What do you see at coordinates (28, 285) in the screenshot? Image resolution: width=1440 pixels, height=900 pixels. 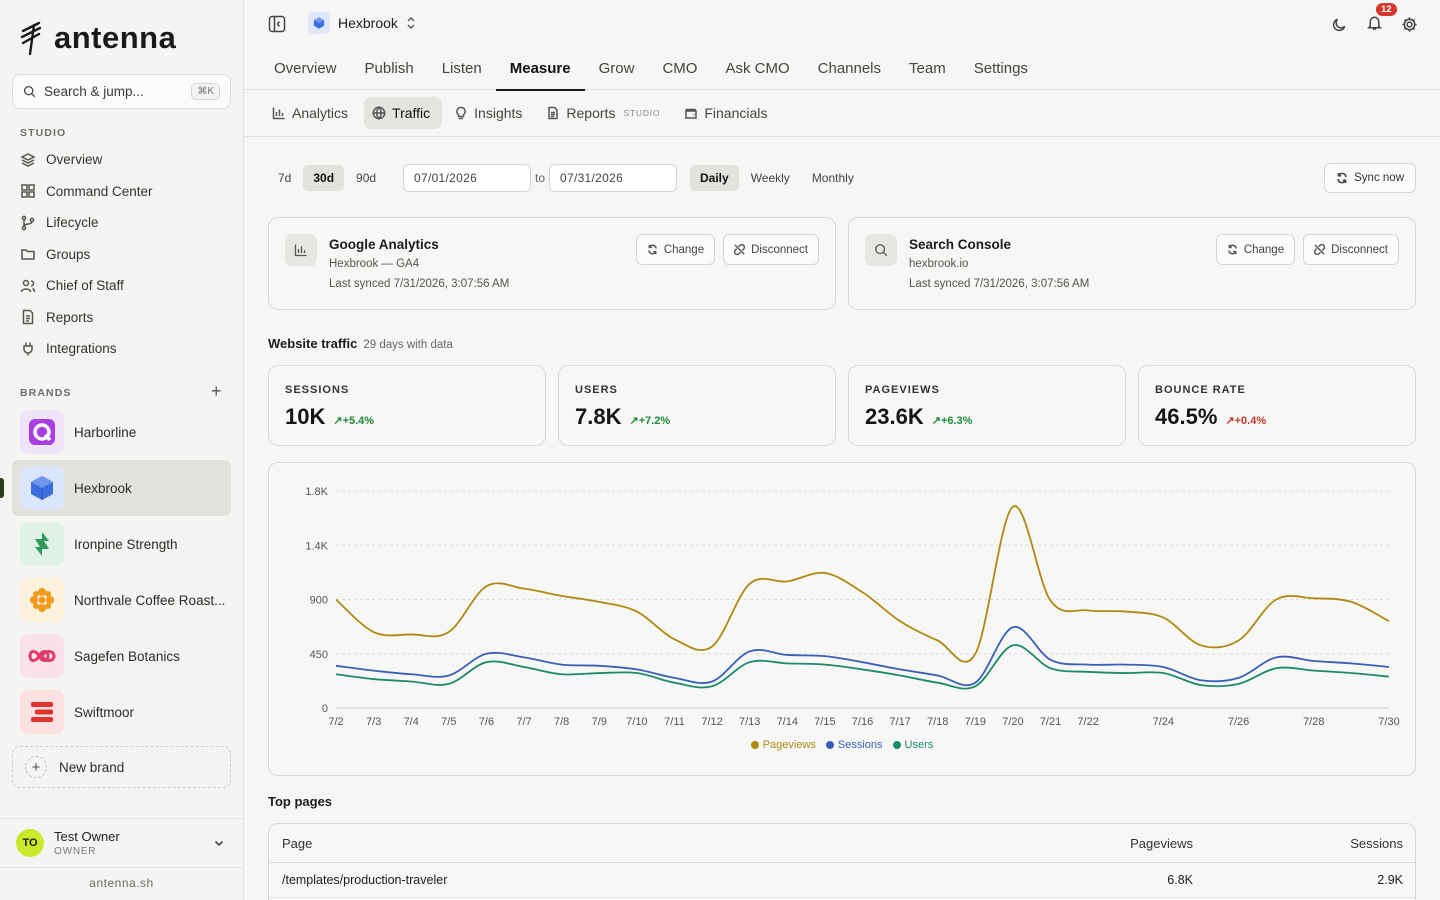 I see `users-icon` at bounding box center [28, 285].